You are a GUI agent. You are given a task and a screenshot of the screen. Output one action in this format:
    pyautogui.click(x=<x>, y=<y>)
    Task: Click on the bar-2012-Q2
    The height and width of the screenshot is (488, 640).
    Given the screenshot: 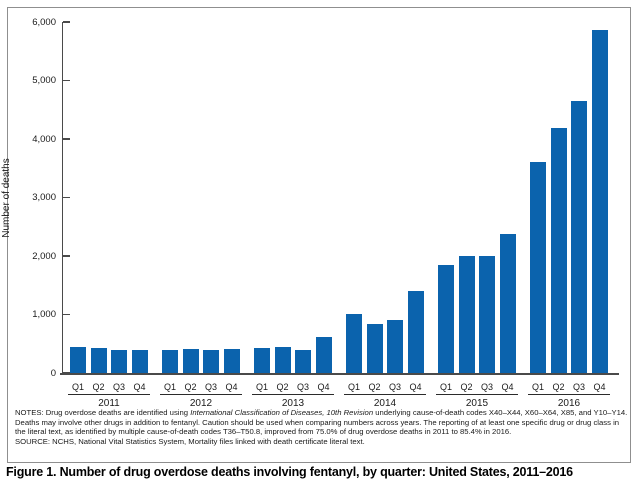 What is the action you would take?
    pyautogui.click(x=190, y=360)
    